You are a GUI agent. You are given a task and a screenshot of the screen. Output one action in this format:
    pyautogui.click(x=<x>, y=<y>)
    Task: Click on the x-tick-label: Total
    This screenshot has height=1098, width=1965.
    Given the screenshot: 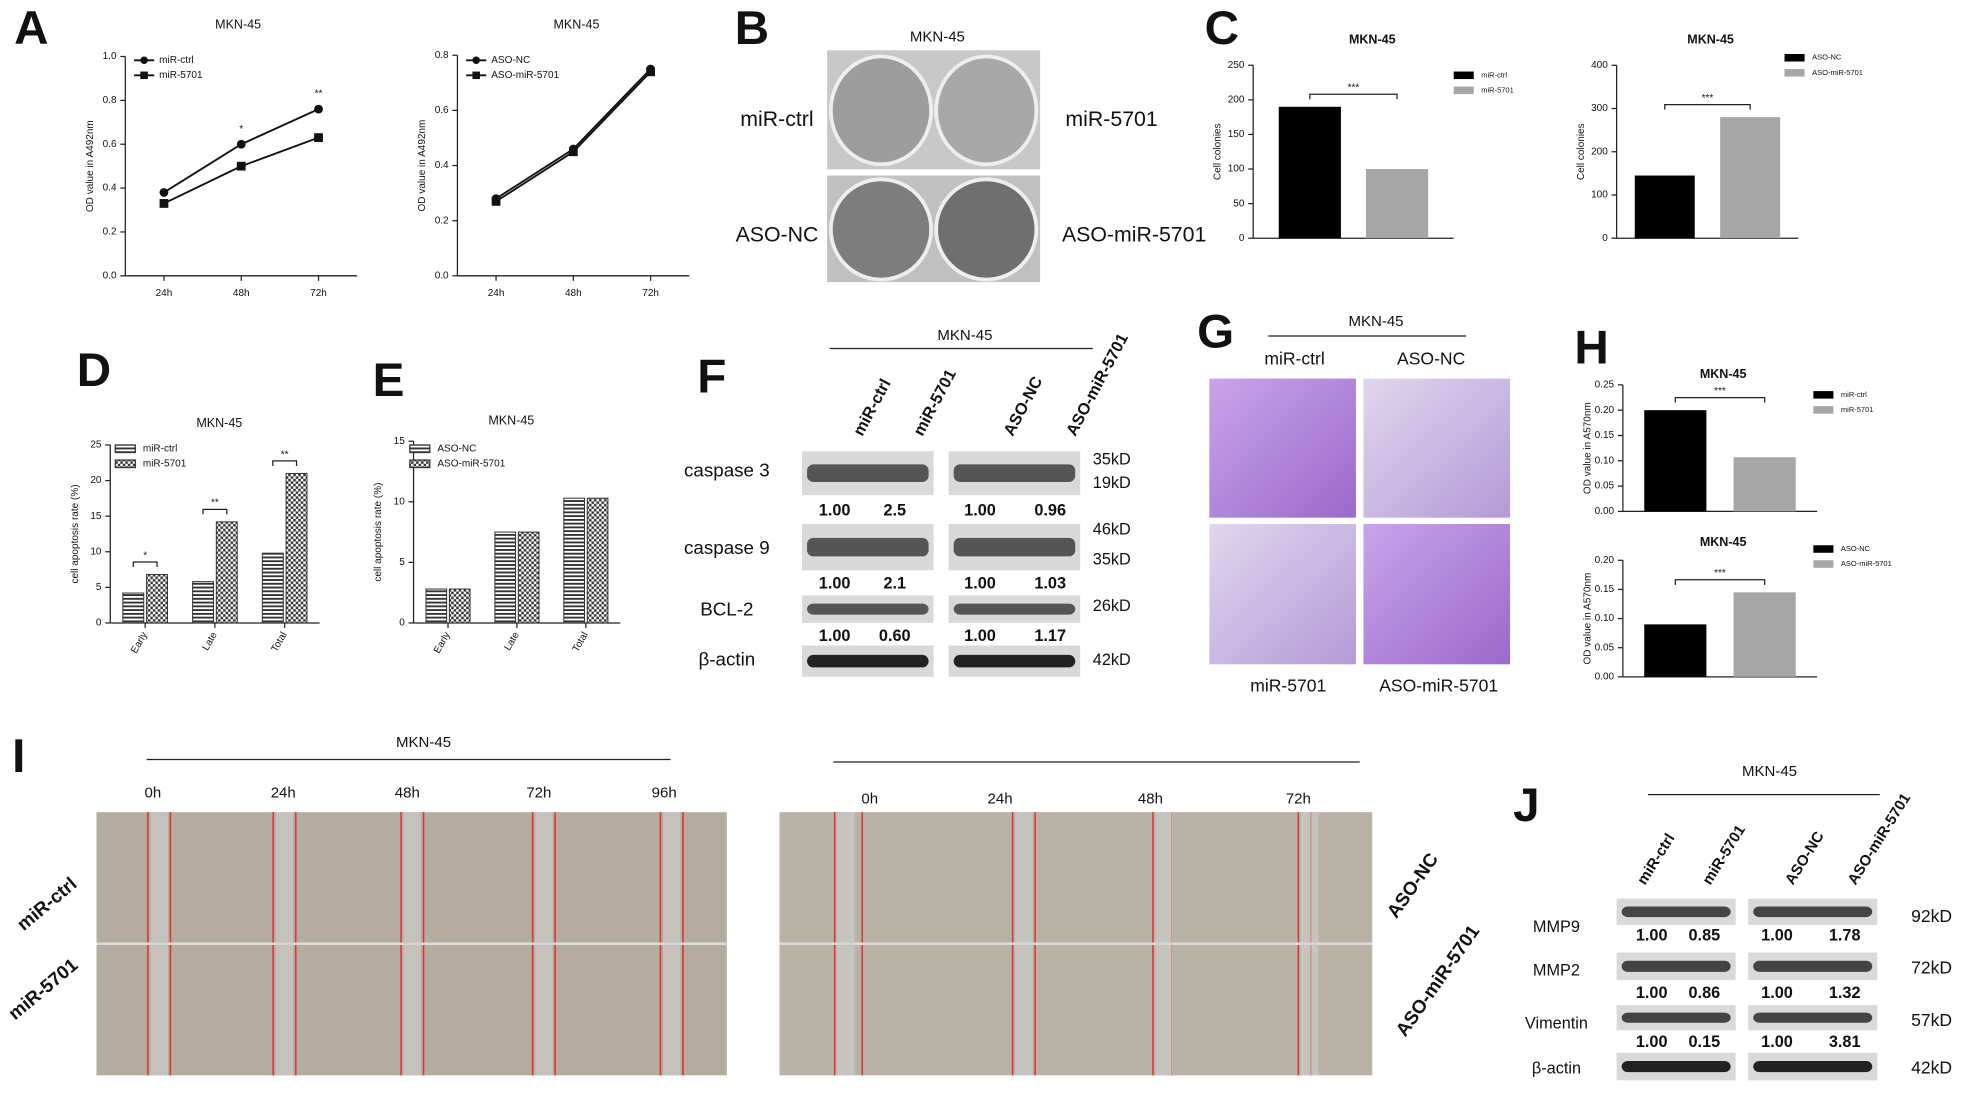 What is the action you would take?
    pyautogui.click(x=581, y=642)
    